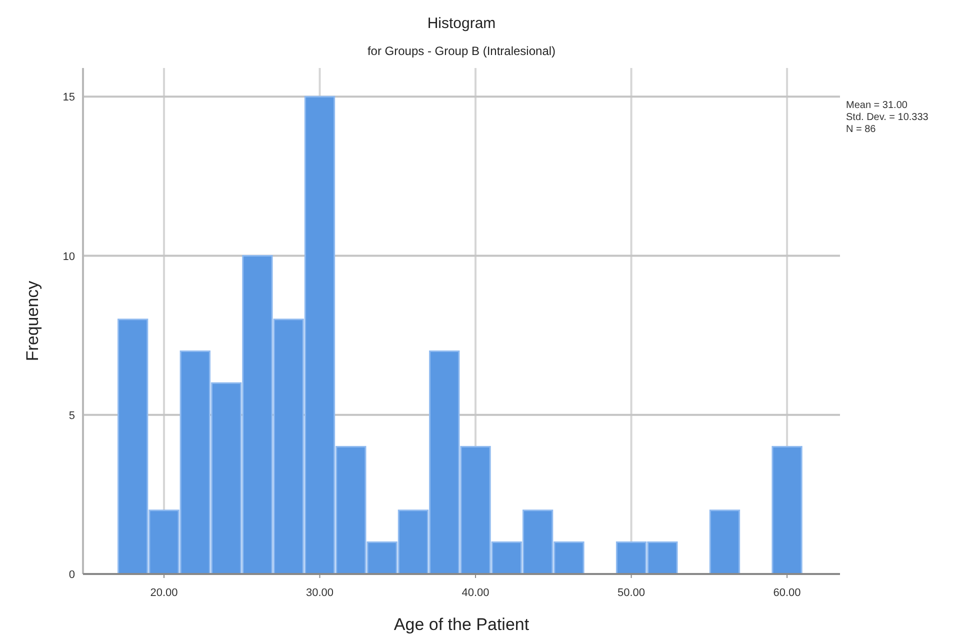  I want to click on y-axis-title: Frequency, so click(32, 321).